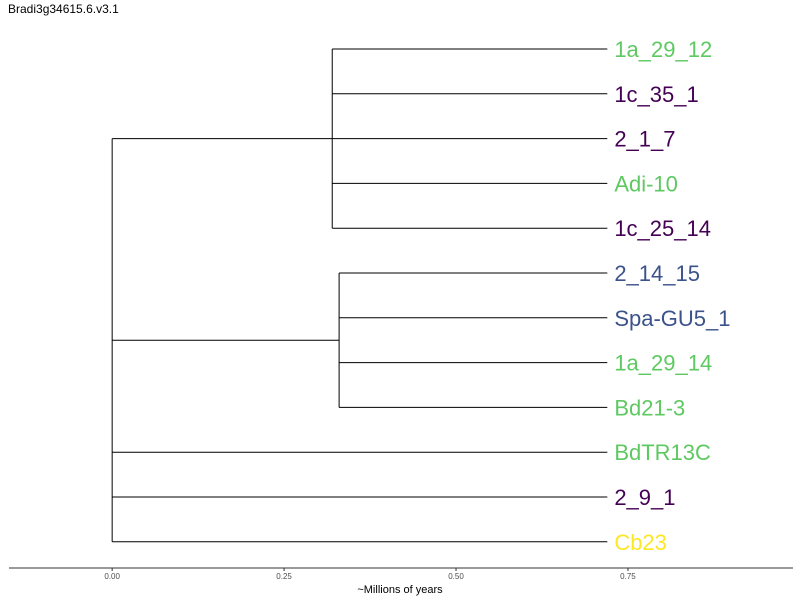  Describe the element at coordinates (657, 273) in the screenshot. I see `tip-label: 2_14_15` at that location.